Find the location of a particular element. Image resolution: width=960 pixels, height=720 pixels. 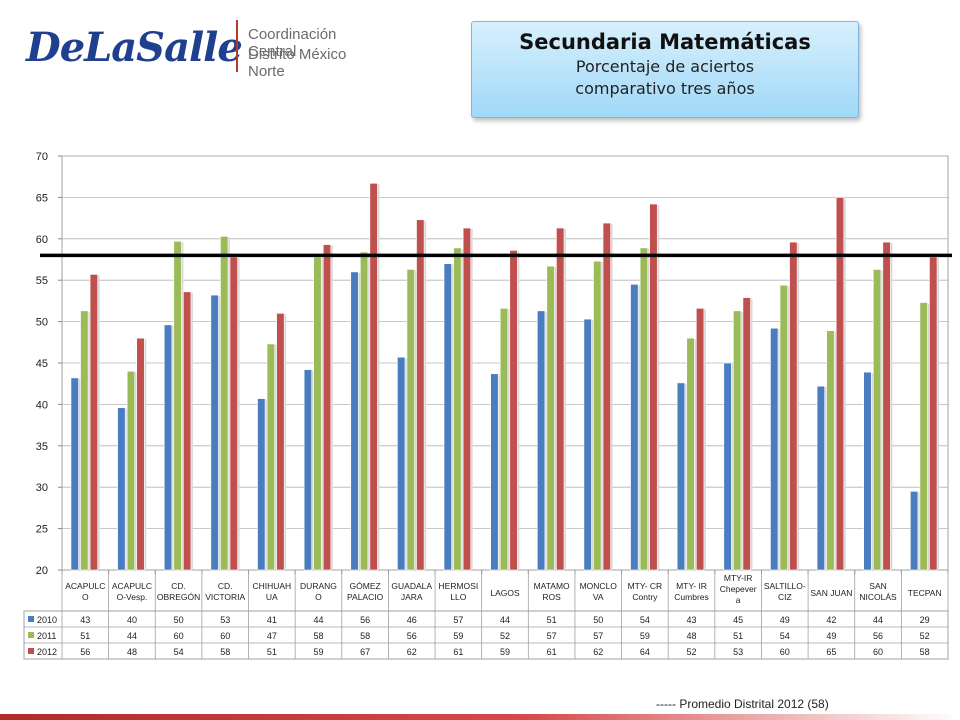

category-label: MTY- IR is located at coordinates (691, 586).